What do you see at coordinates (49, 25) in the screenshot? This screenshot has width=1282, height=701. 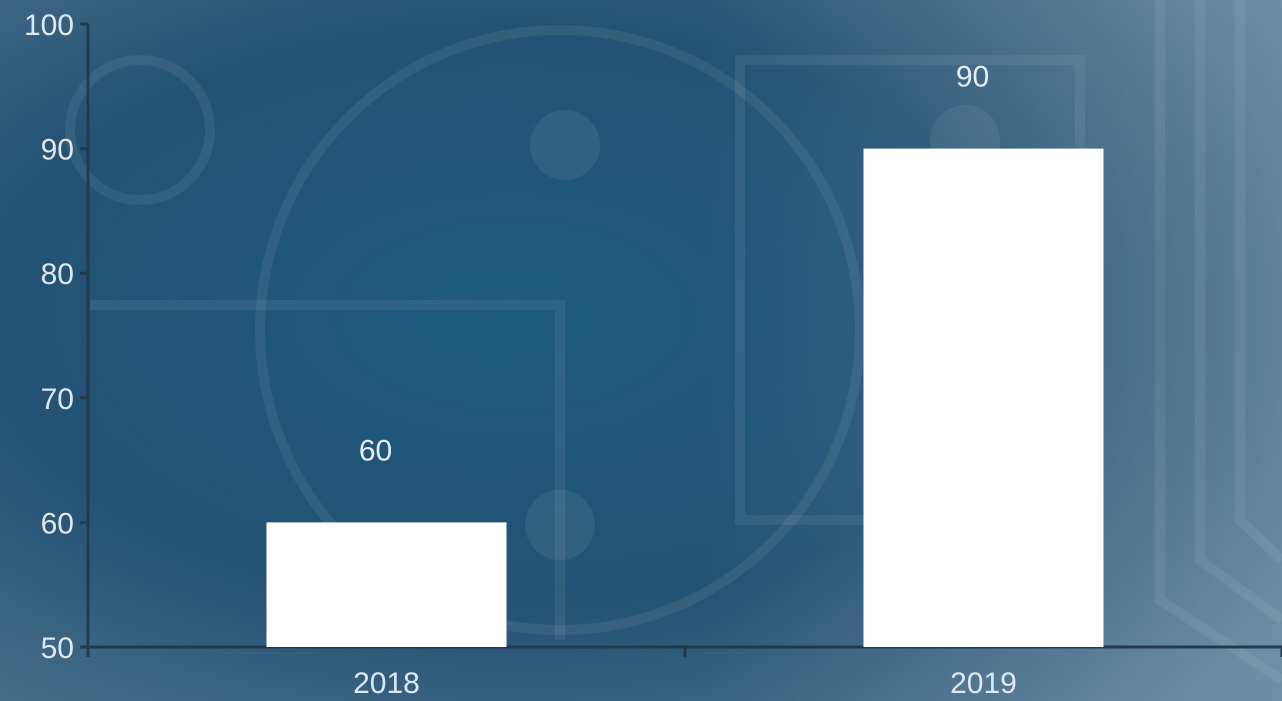 I see `y-tick-label: 100` at bounding box center [49, 25].